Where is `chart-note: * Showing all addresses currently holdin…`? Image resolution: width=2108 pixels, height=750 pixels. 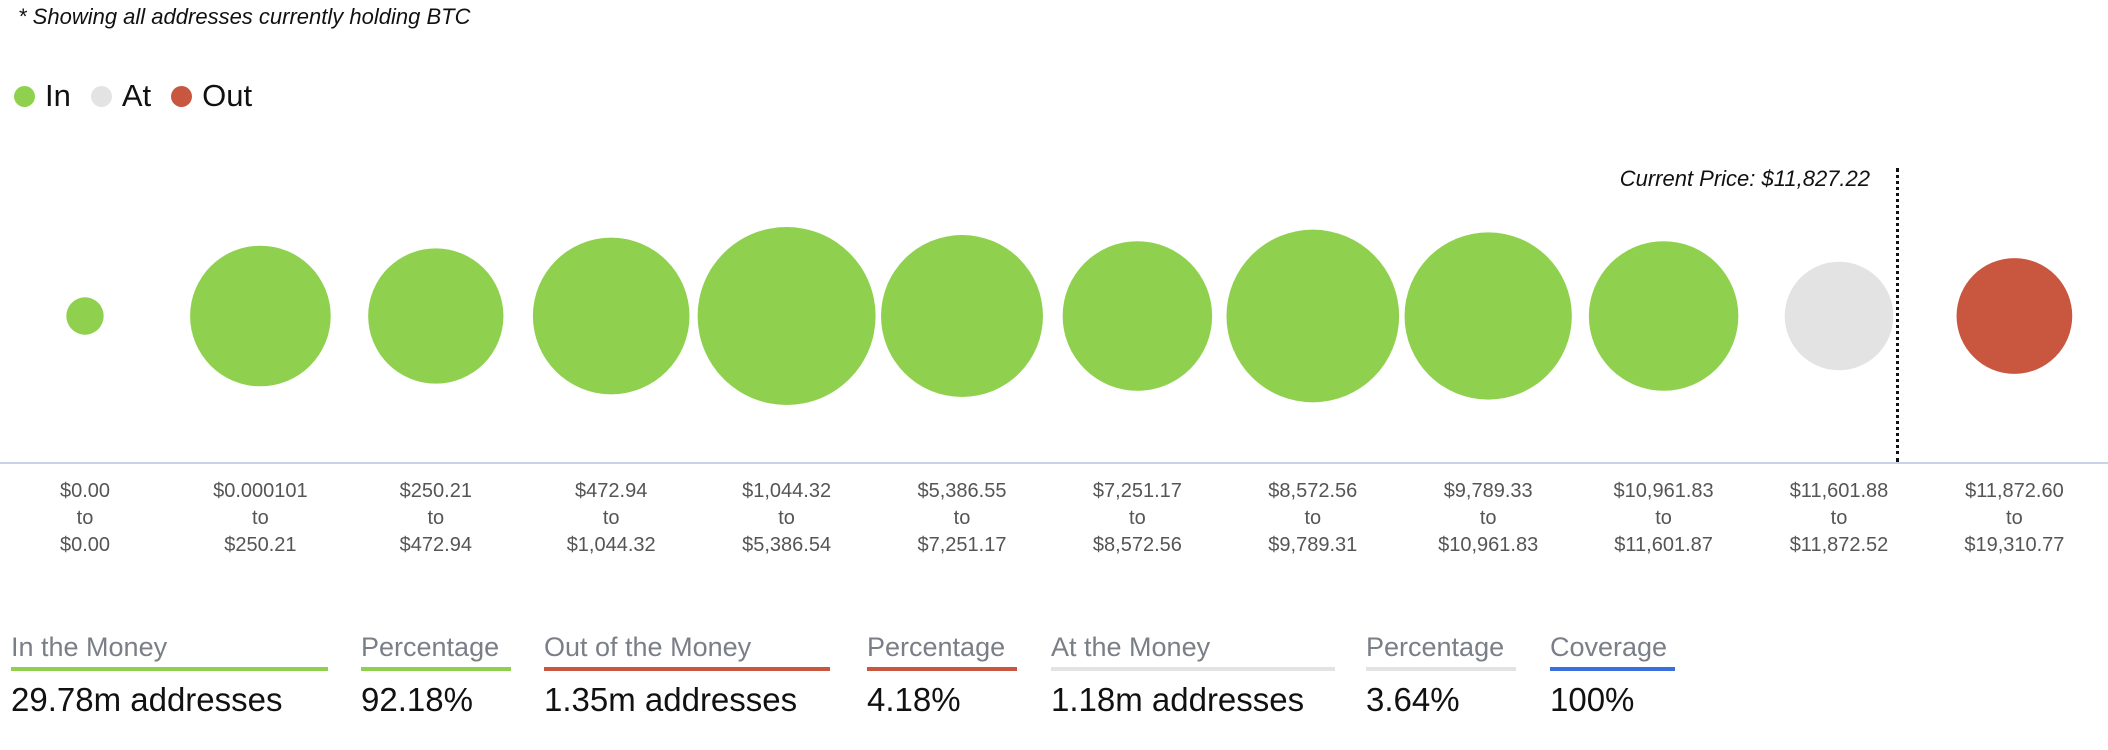
chart-note: * Showing all addresses currently holdin… is located at coordinates (244, 16).